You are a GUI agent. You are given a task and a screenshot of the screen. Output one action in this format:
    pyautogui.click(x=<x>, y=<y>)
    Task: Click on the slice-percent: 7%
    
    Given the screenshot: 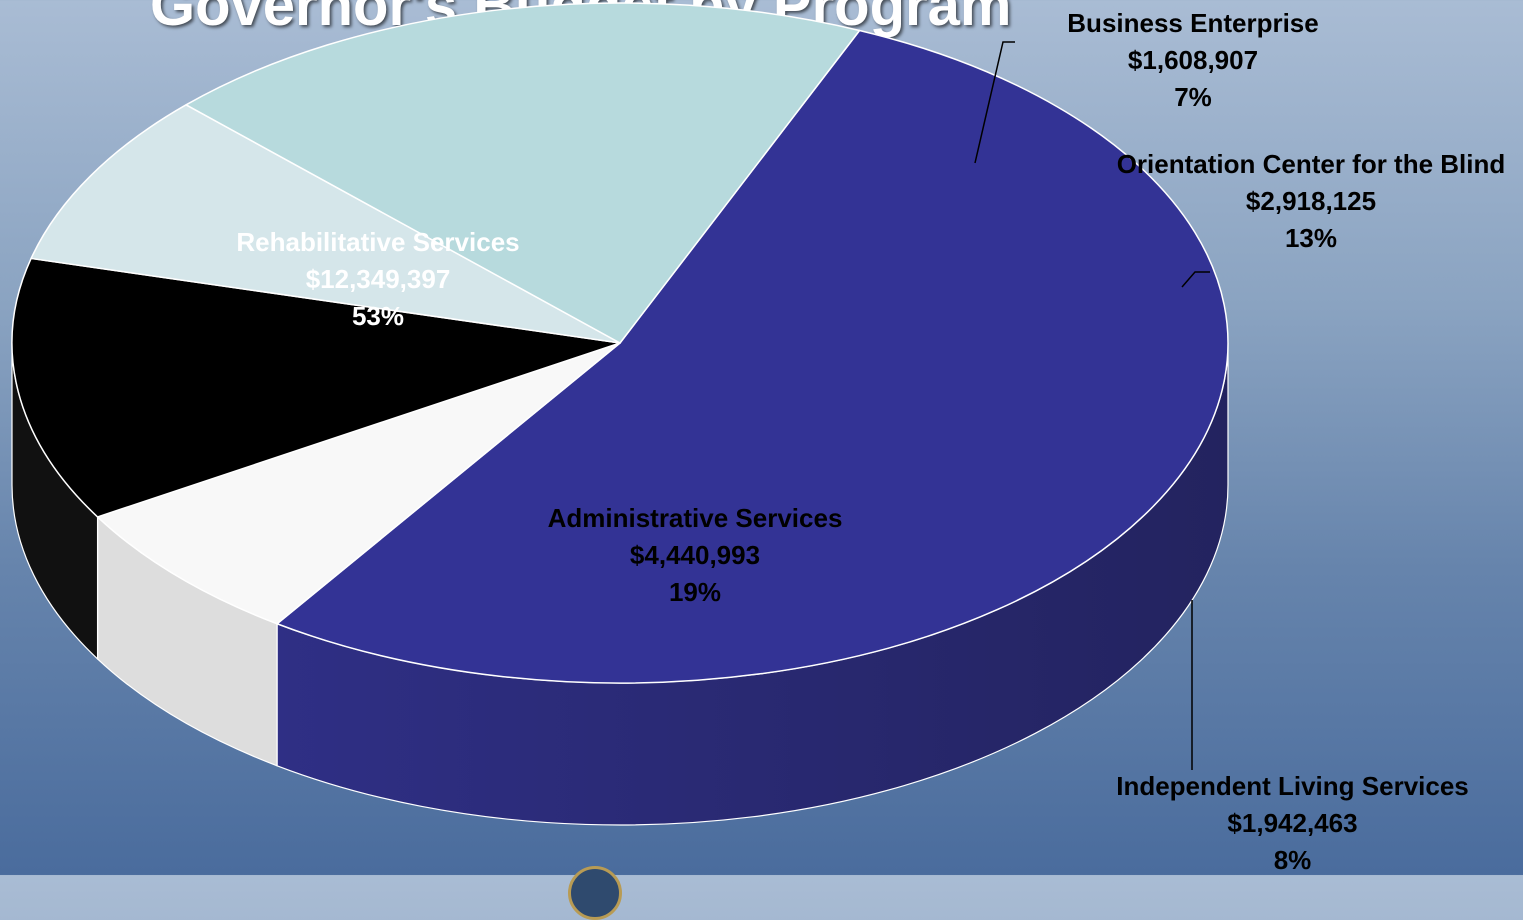 What is the action you would take?
    pyautogui.click(x=1193, y=97)
    